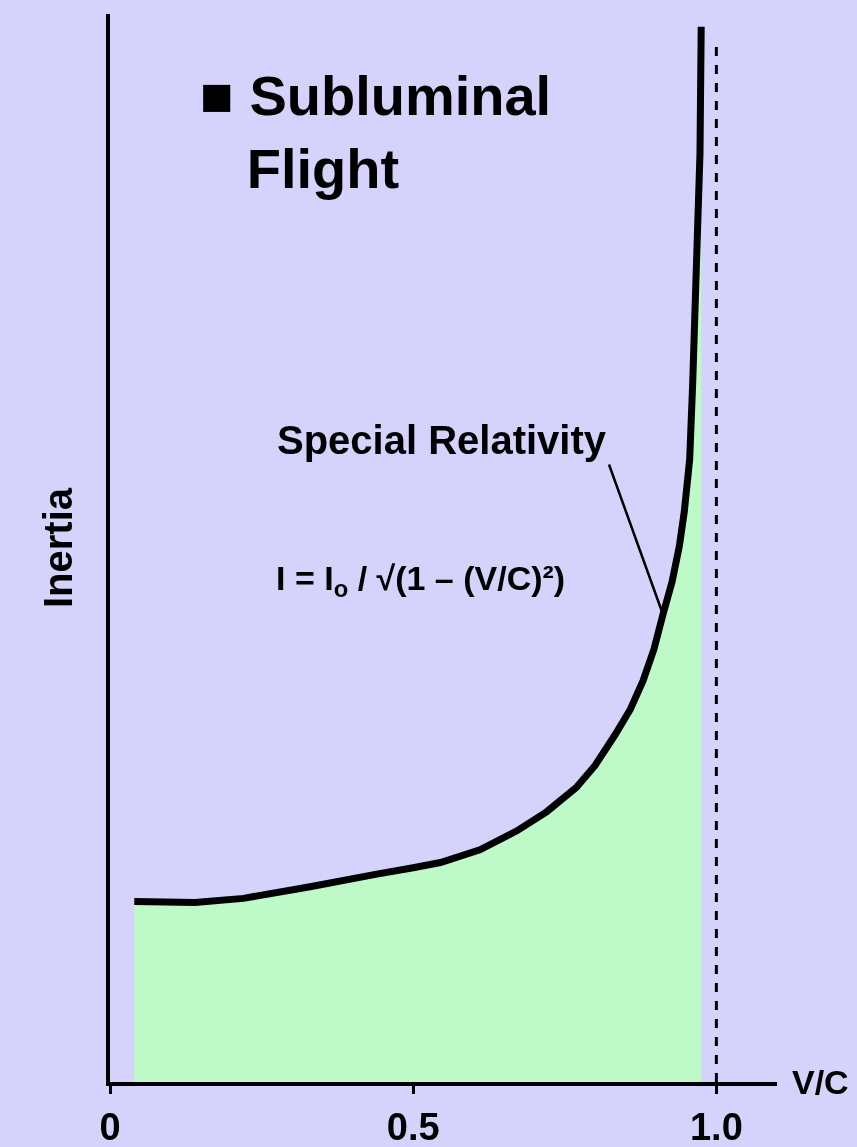 The height and width of the screenshot is (1147, 857). What do you see at coordinates (110, 1126) in the screenshot?
I see `x-tick-label: 0` at bounding box center [110, 1126].